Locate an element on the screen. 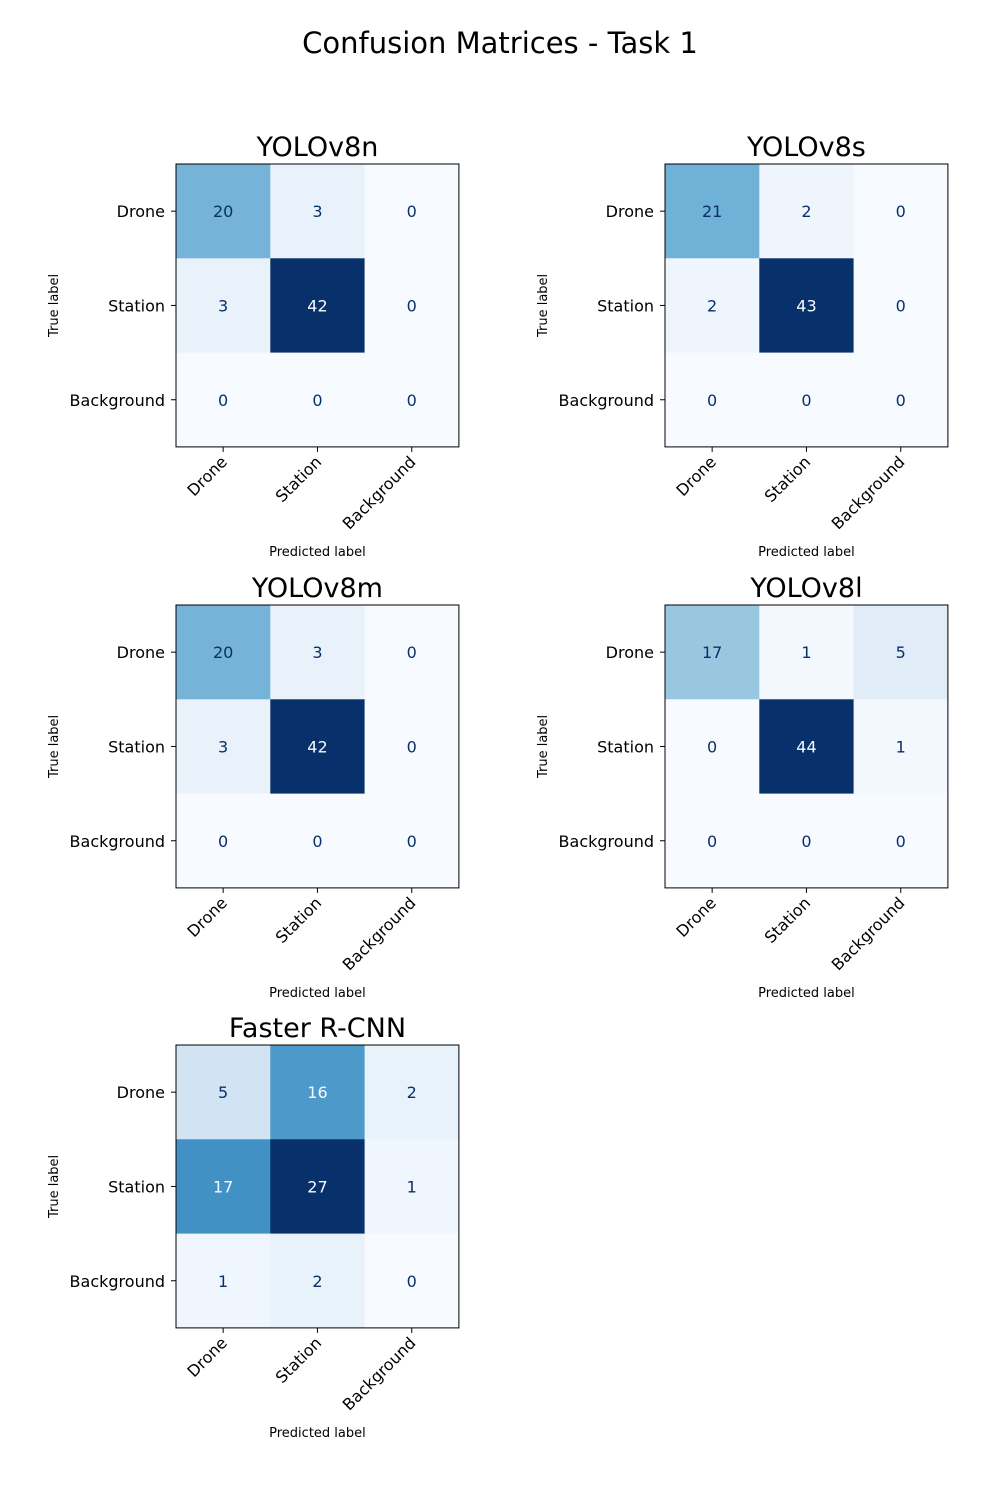 The height and width of the screenshot is (1500, 1000). cell-value-label: 42 is located at coordinates (317, 305).